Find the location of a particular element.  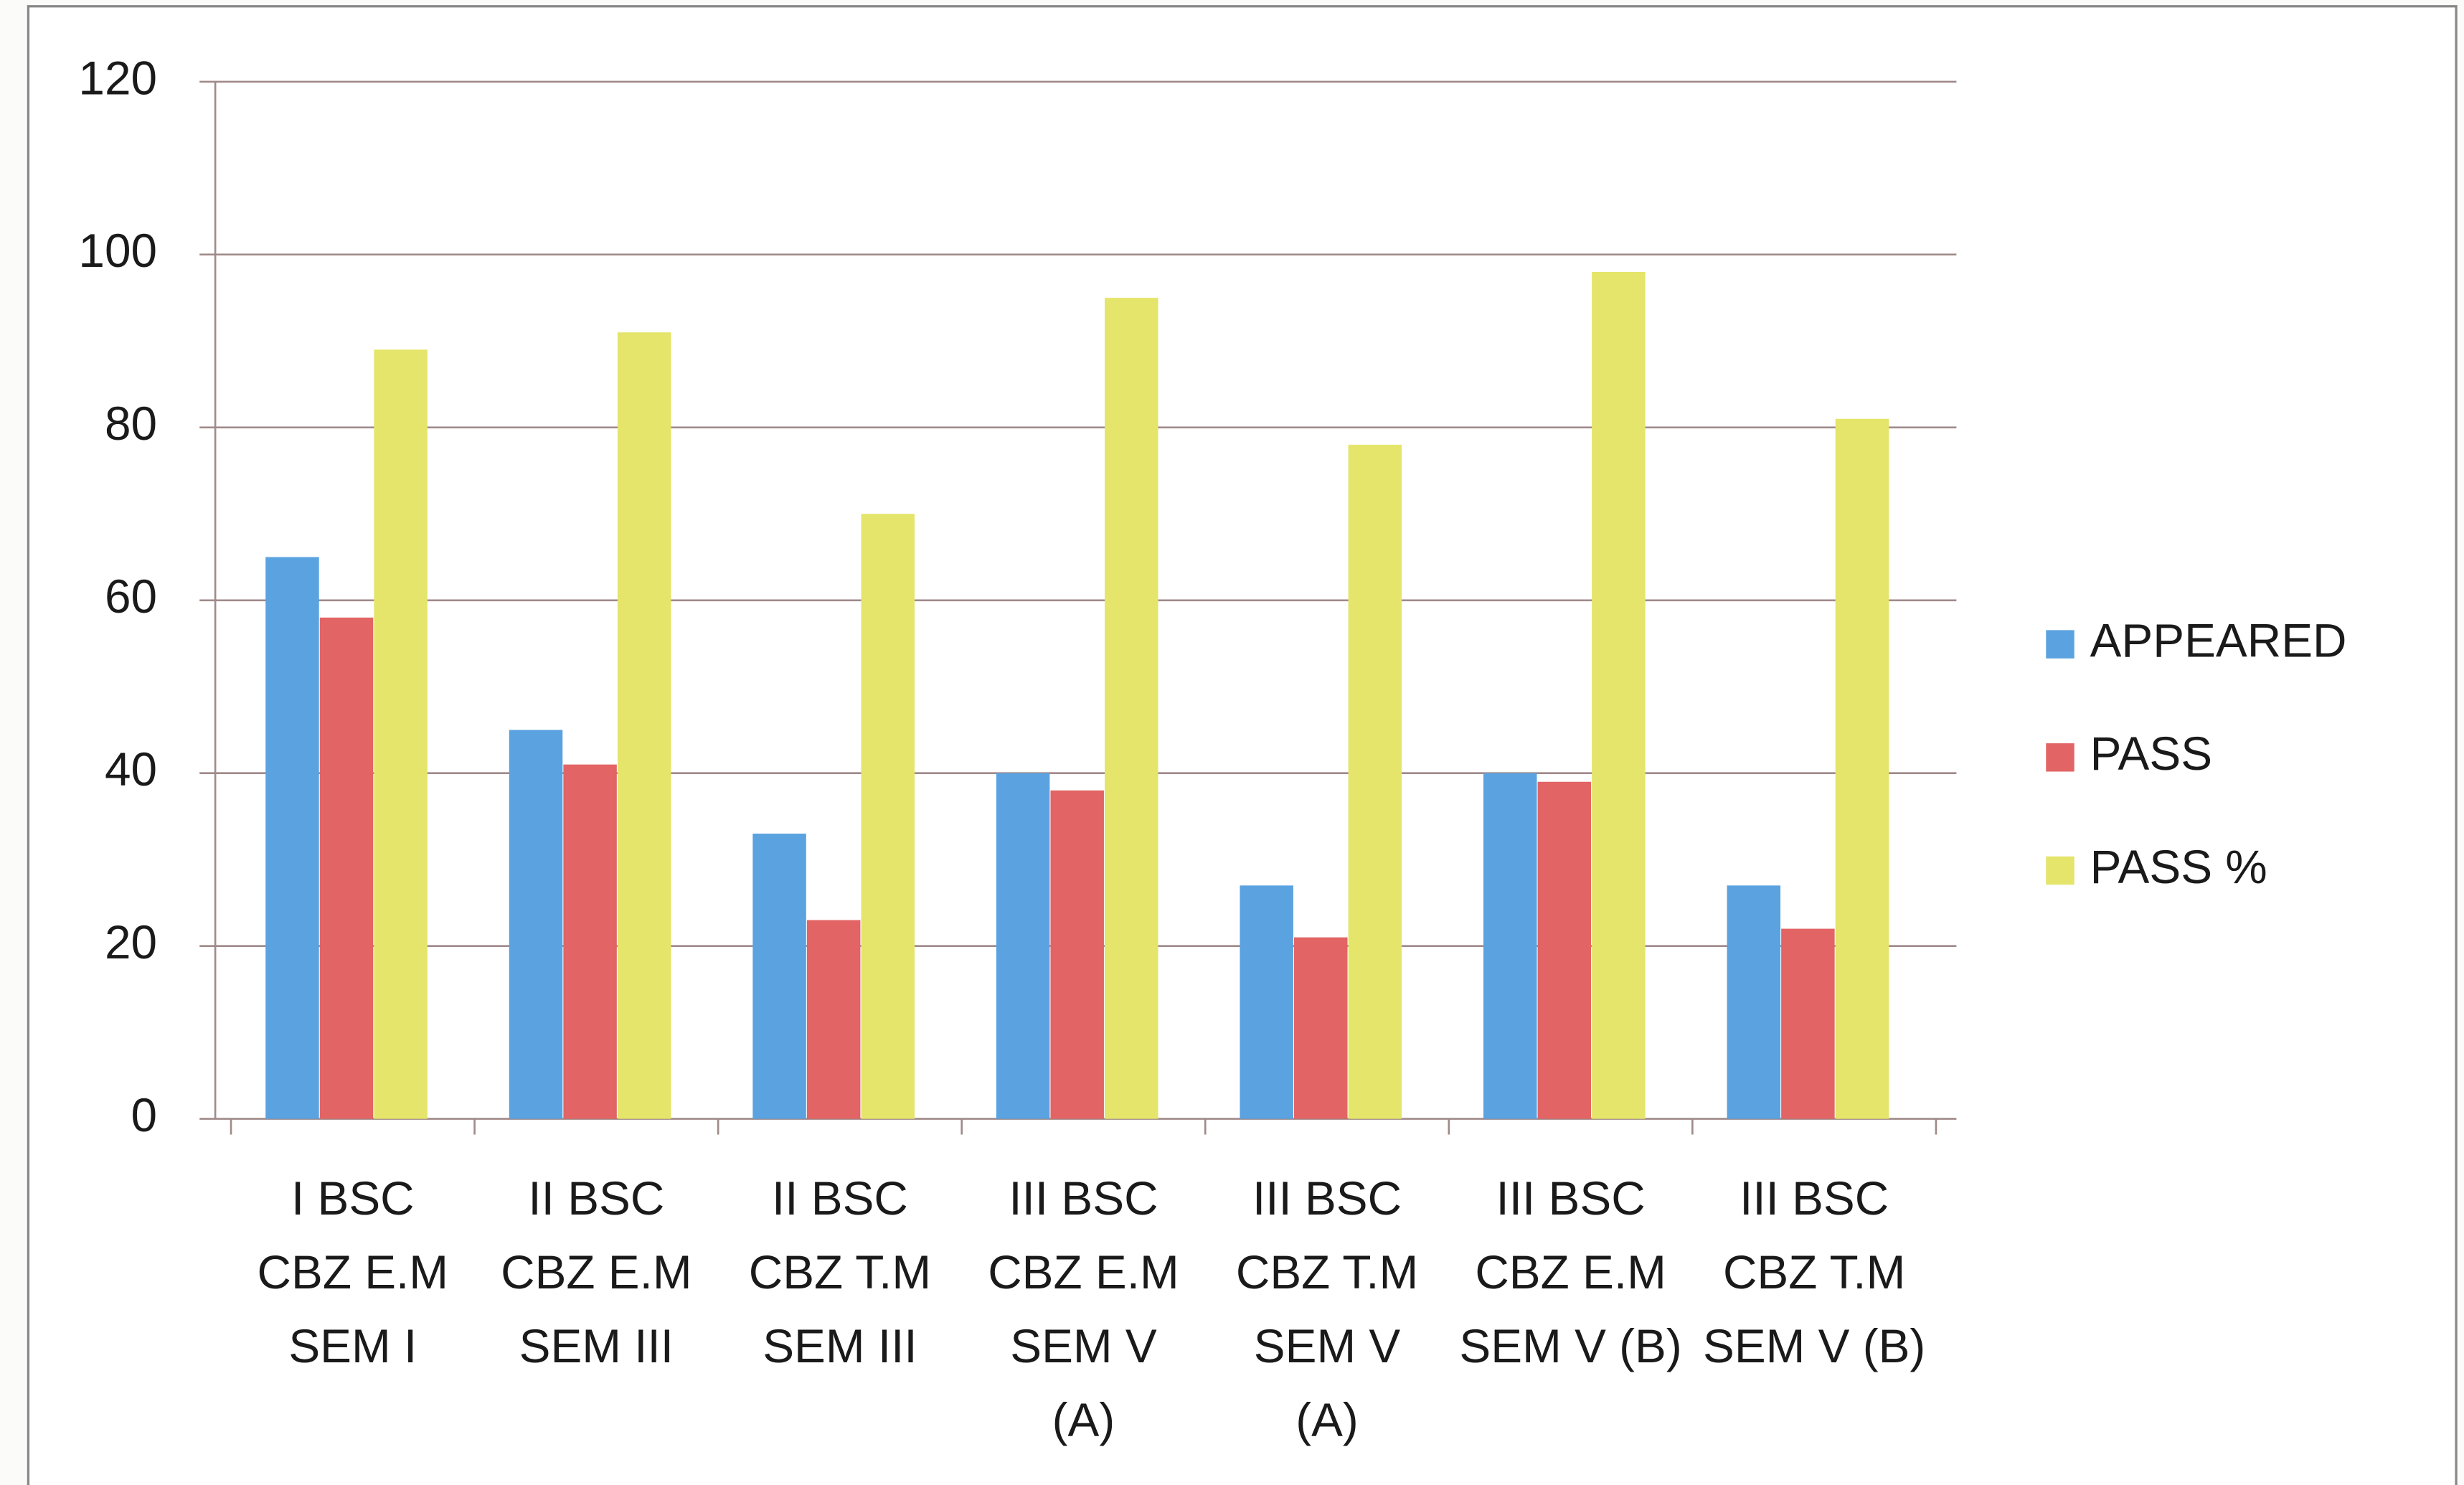

y-tick-label: 100 is located at coordinates (117, 251).